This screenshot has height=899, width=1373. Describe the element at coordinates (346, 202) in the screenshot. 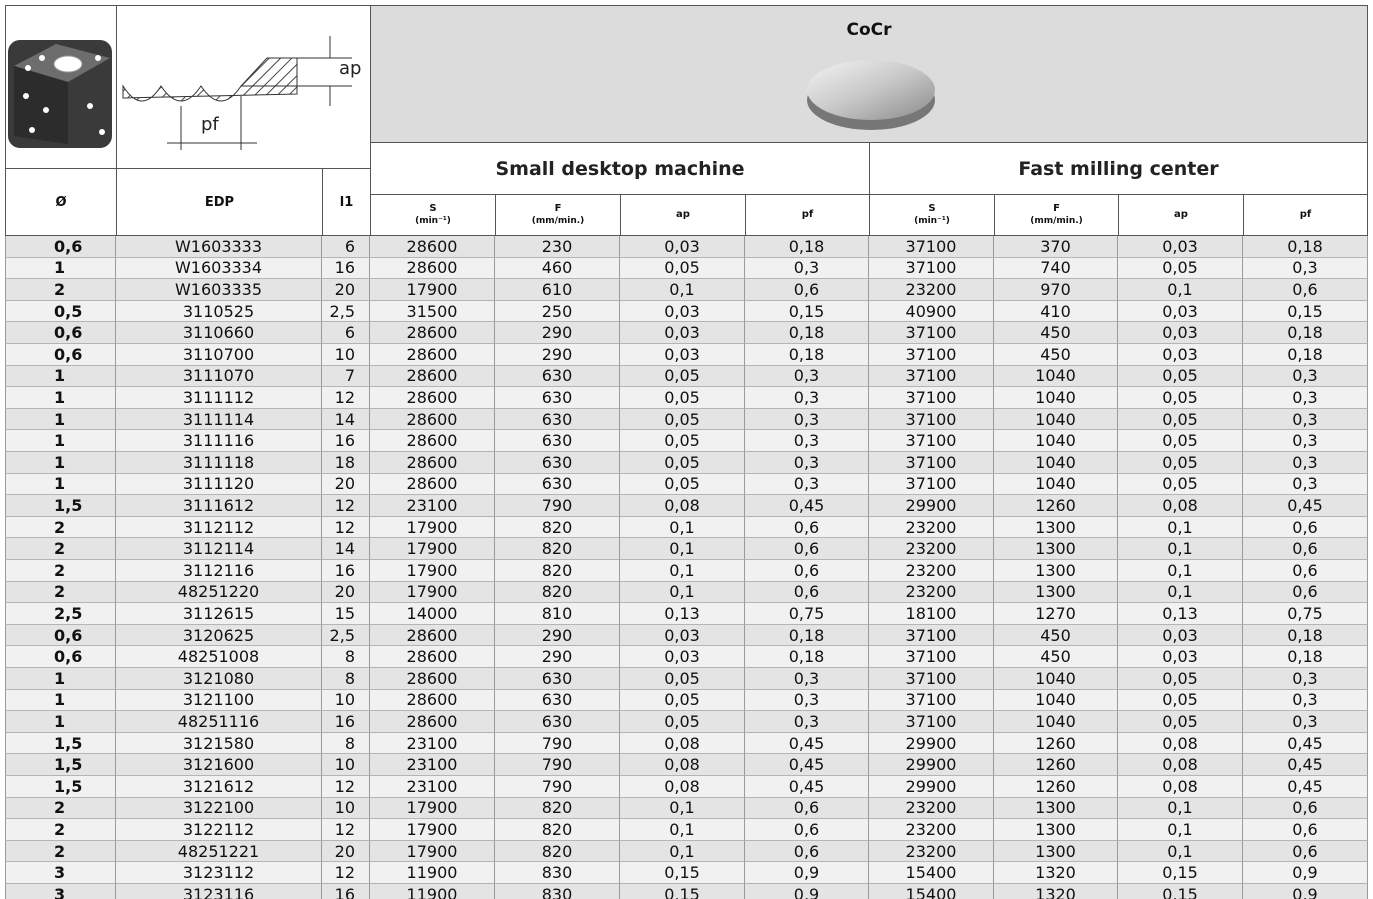

I see `column-header: l1` at that location.